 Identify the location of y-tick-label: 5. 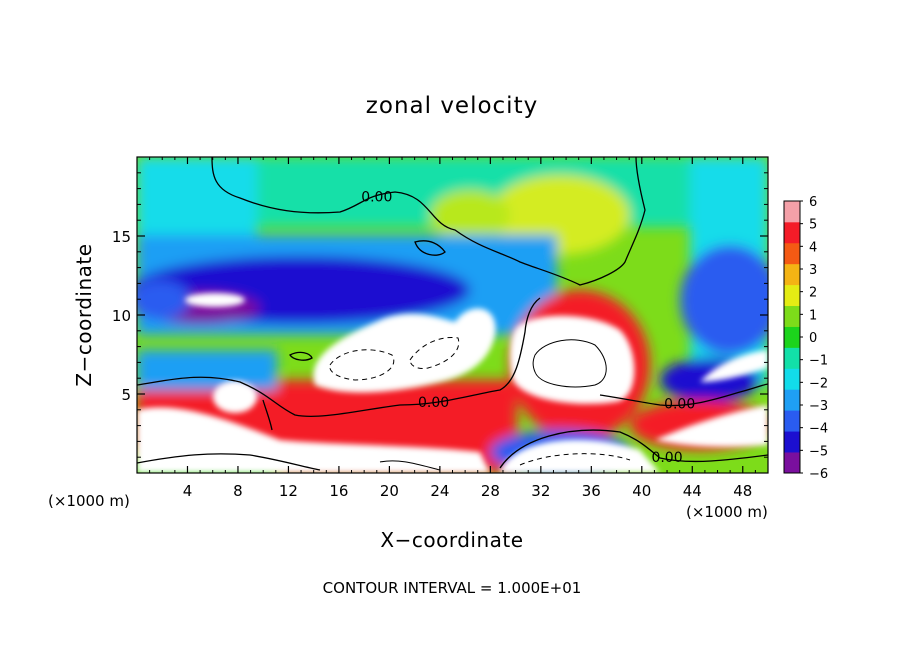
(126, 395).